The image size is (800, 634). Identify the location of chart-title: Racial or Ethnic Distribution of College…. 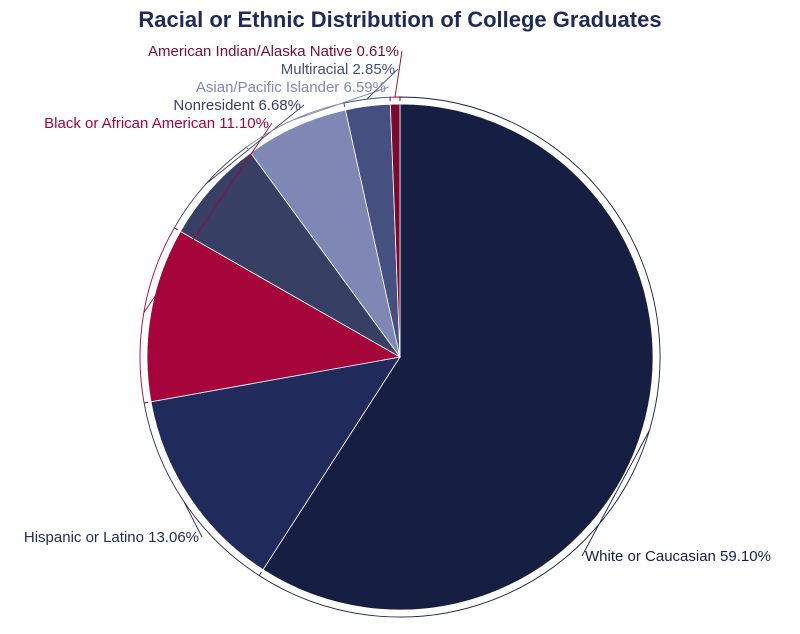
(399, 19).